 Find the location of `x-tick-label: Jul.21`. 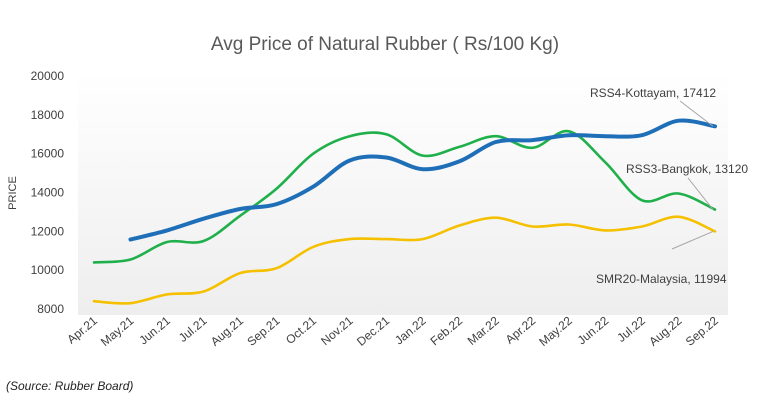

x-tick-label: Jul.21 is located at coordinates (193, 329).